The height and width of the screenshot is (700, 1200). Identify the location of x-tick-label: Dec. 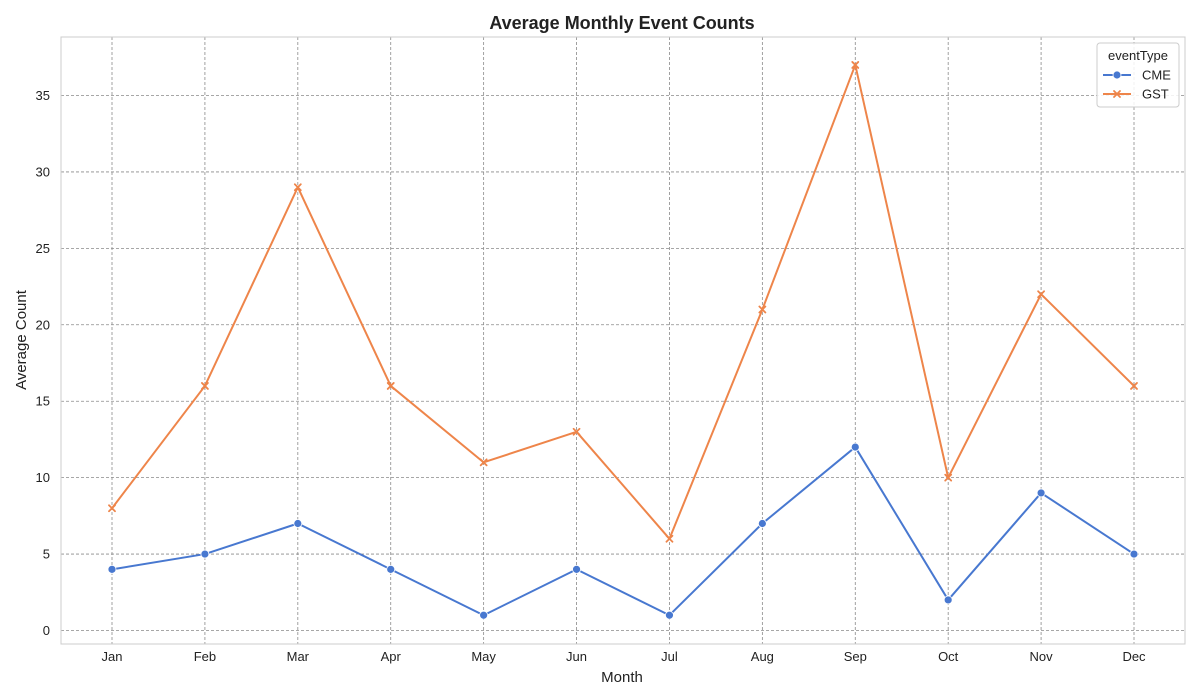
(1134, 656).